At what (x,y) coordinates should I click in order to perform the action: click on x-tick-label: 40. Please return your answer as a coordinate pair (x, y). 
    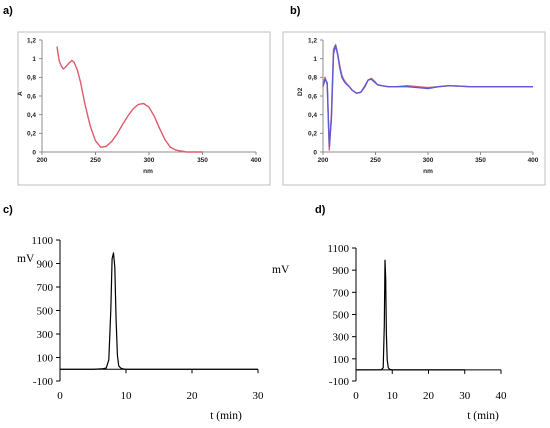
    Looking at the image, I should click on (502, 396).